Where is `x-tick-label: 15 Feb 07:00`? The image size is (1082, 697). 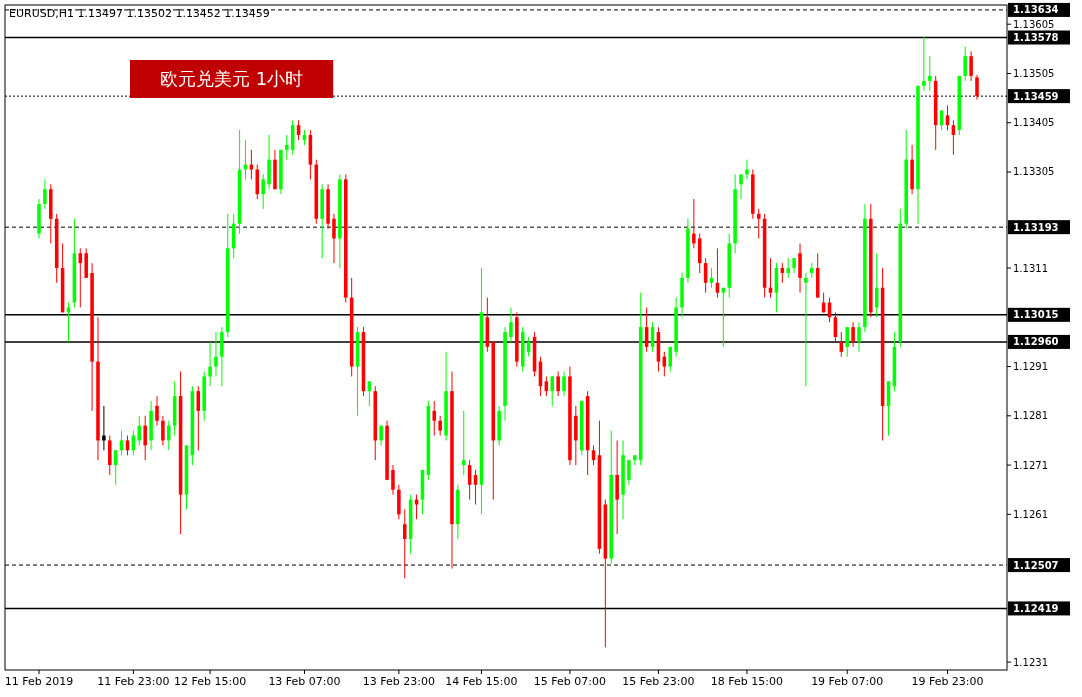 x-tick-label: 15 Feb 07:00 is located at coordinates (570, 681).